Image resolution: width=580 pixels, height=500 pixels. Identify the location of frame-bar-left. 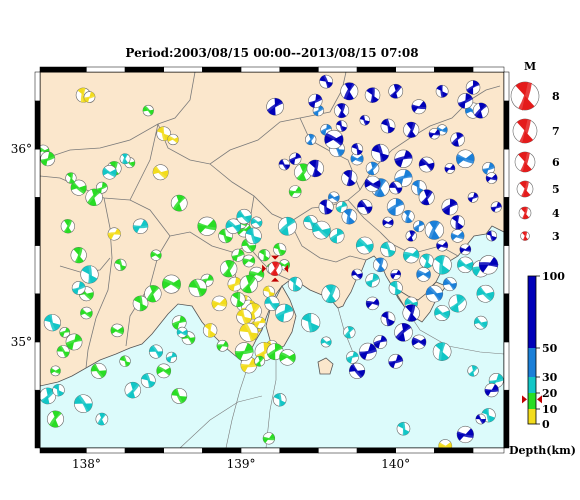
(37, 366).